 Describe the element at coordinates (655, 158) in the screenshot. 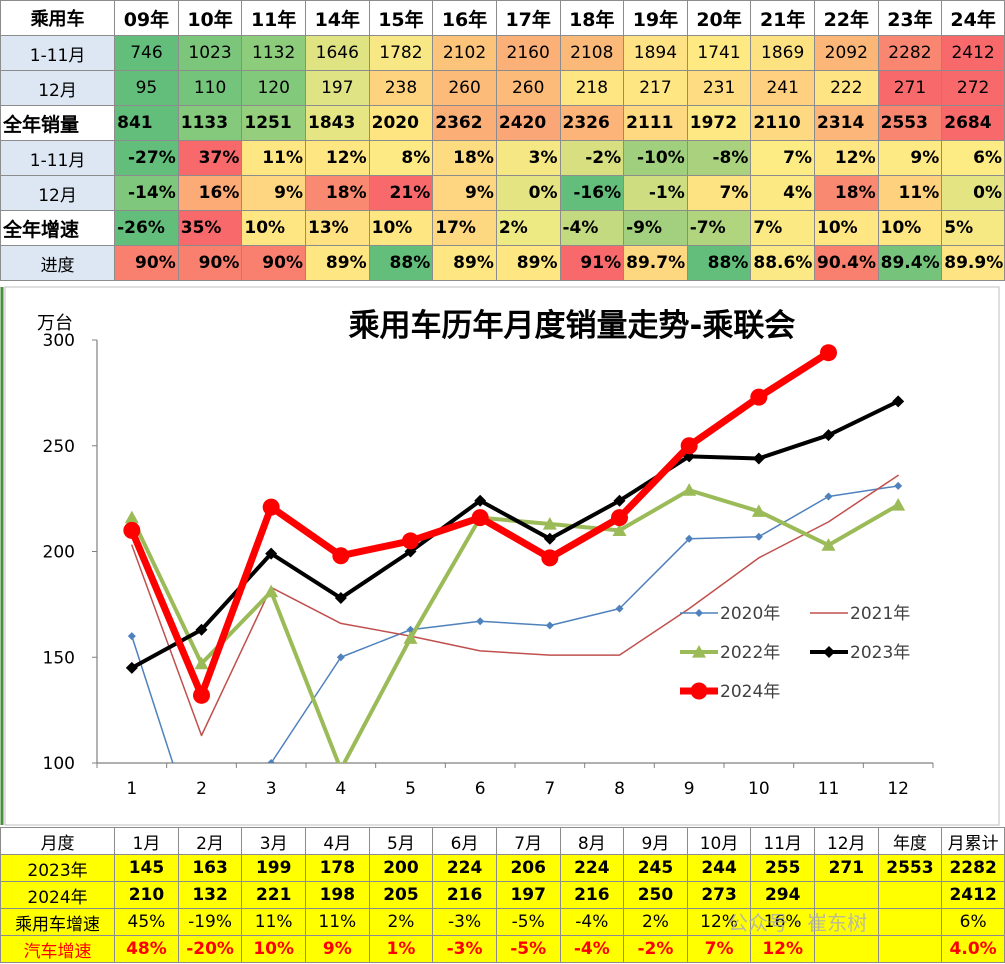

I see `summary-cell: -10%` at that location.